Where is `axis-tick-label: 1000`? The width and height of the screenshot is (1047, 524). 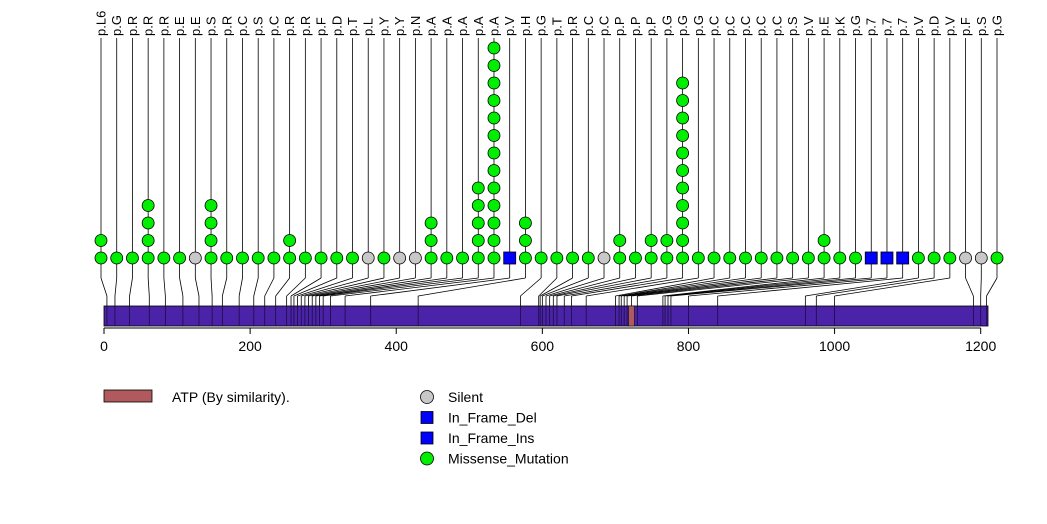
axis-tick-label: 1000 is located at coordinates (834, 346).